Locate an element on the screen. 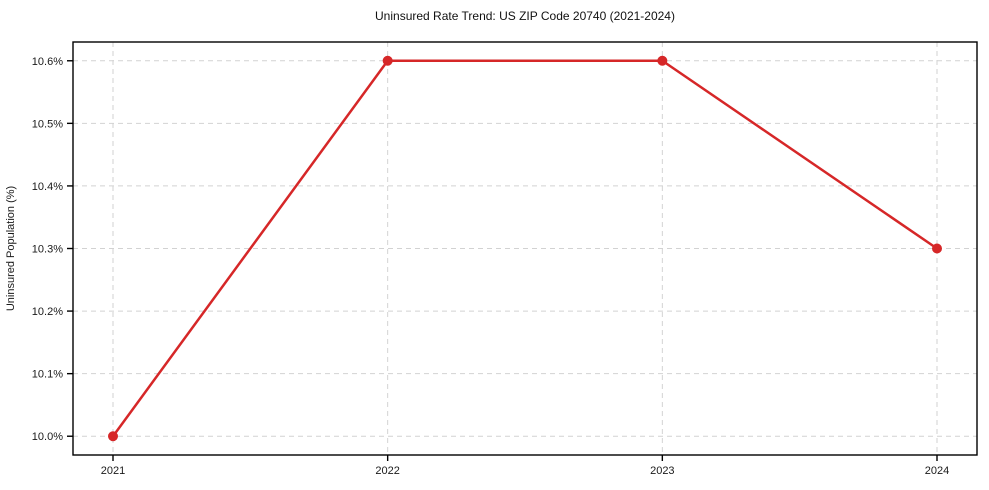  x-tick-label: 2021 is located at coordinates (113, 471).